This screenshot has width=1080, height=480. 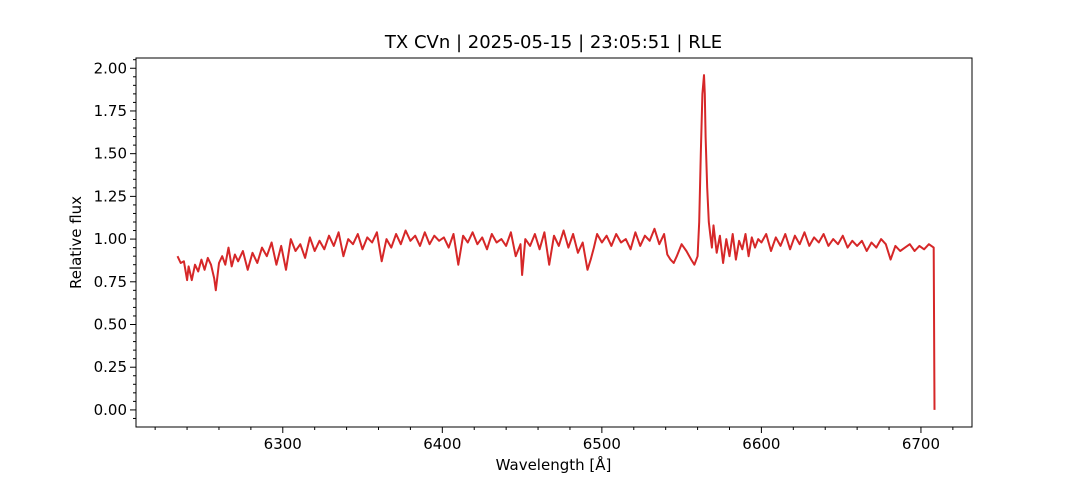 I want to click on y-axis-label: Relative flux, so click(x=76, y=242).